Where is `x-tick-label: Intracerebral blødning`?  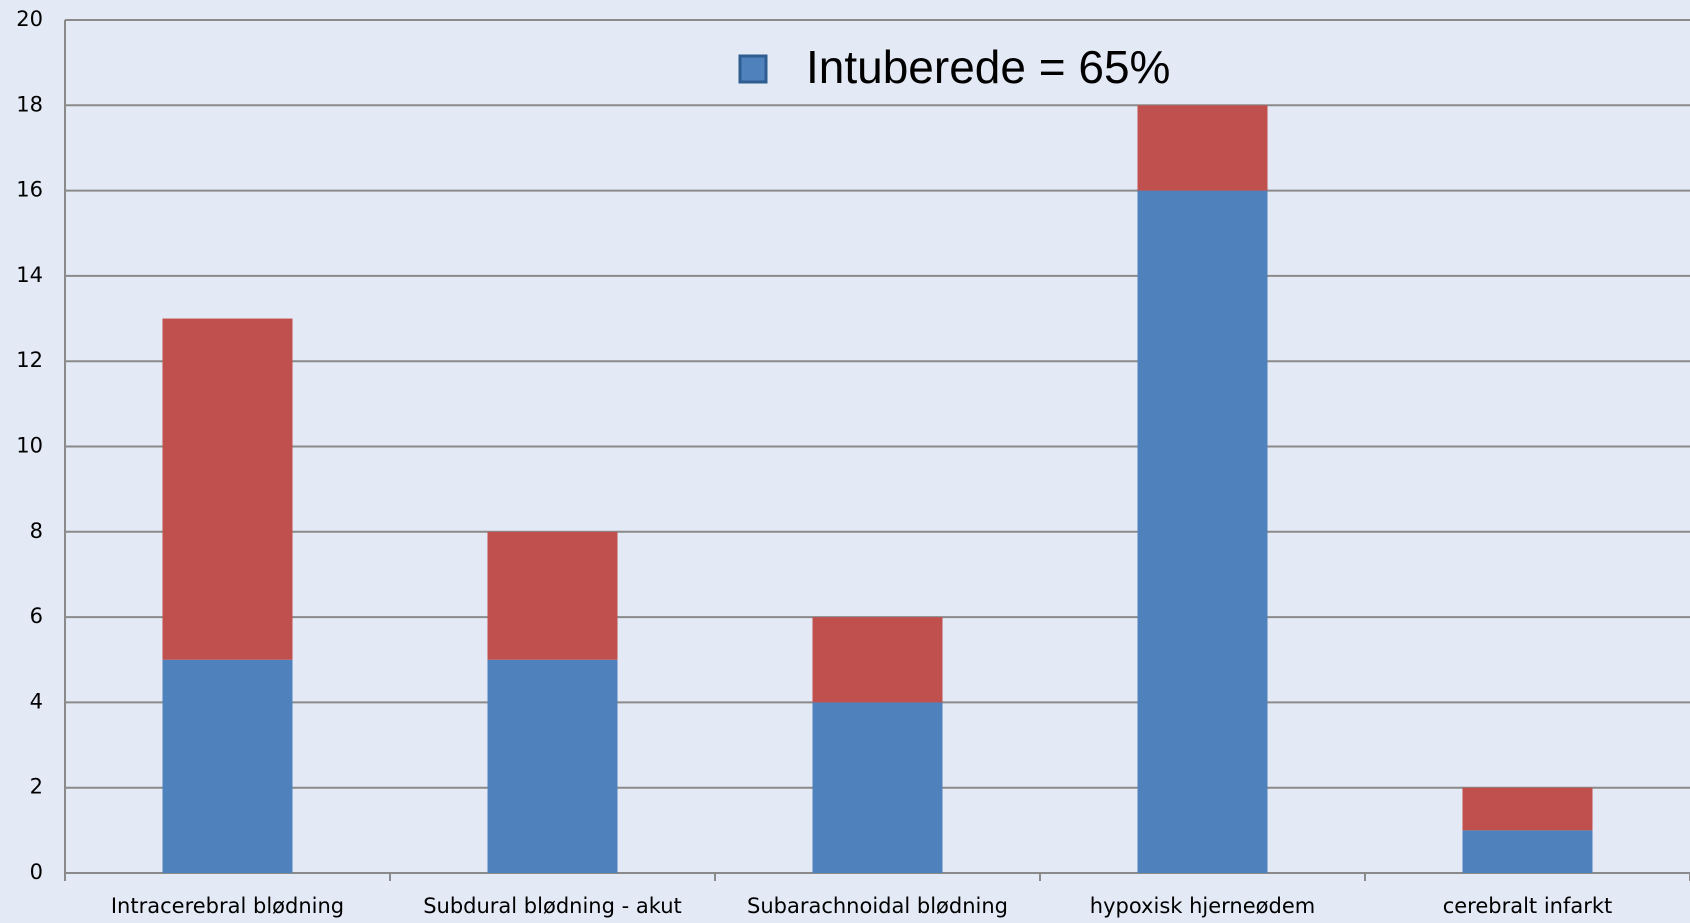 x-tick-label: Intracerebral blødning is located at coordinates (227, 906).